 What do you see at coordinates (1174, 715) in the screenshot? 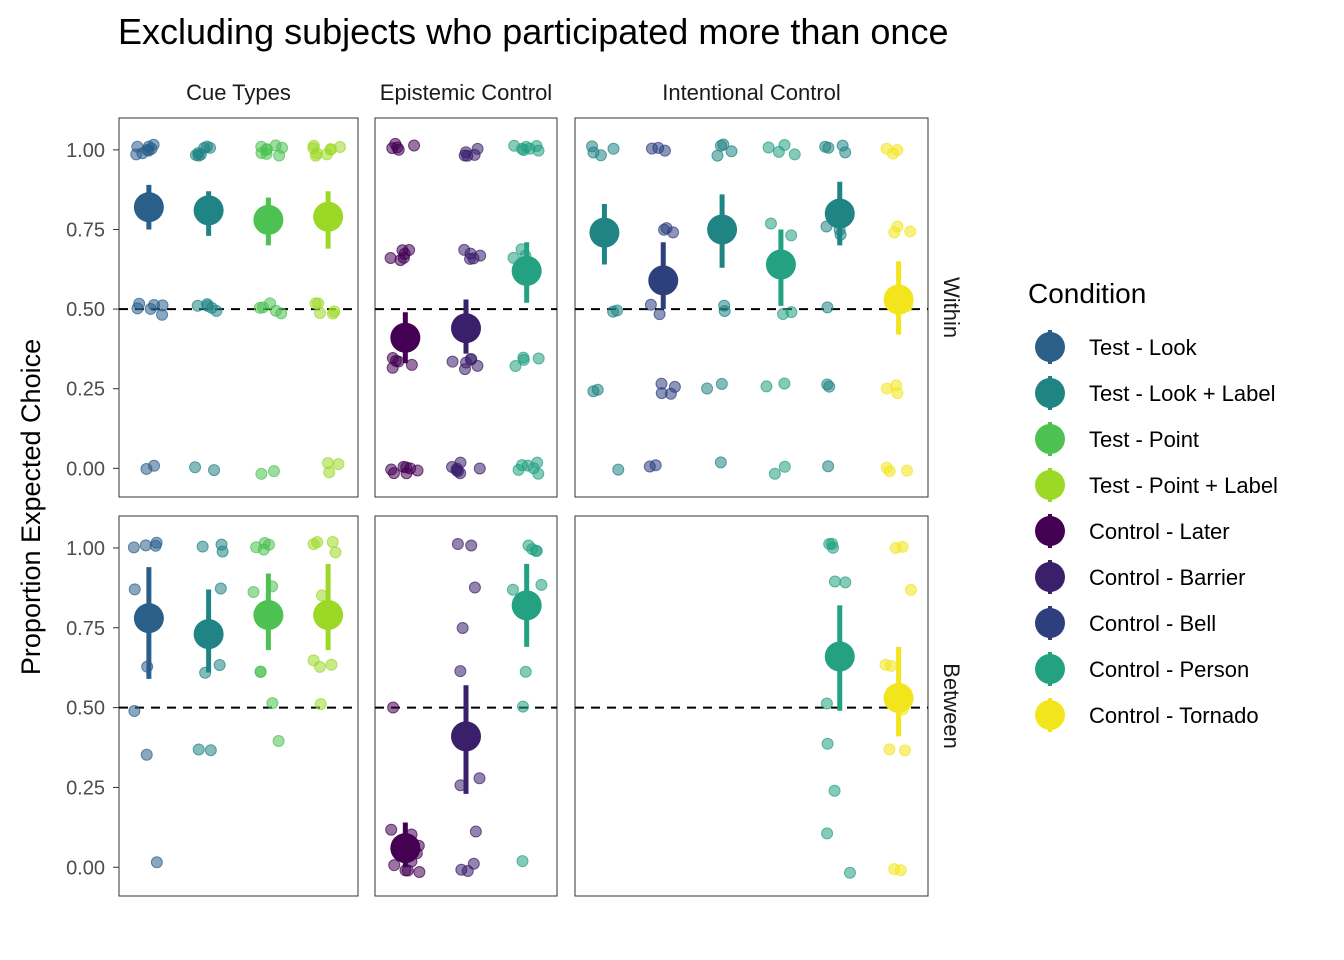
I see `legend-label: Control - Tornado` at bounding box center [1174, 715].